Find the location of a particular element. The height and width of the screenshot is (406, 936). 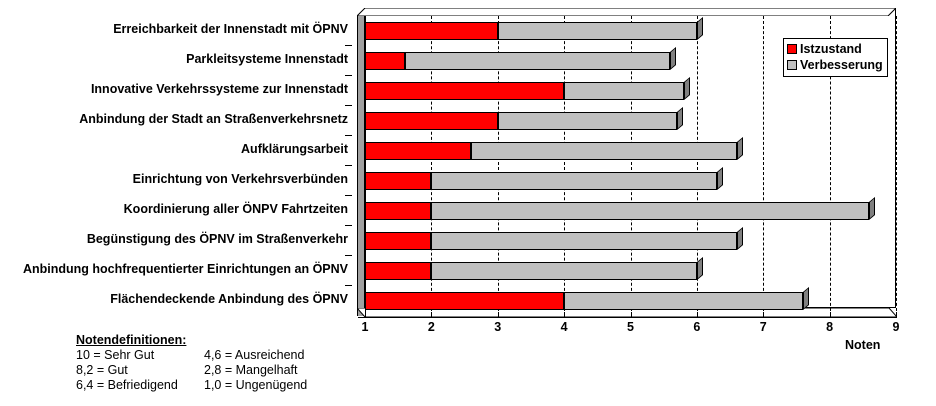

category-axis-label: Parkleitsysteme Innenstadt is located at coordinates (267, 59).